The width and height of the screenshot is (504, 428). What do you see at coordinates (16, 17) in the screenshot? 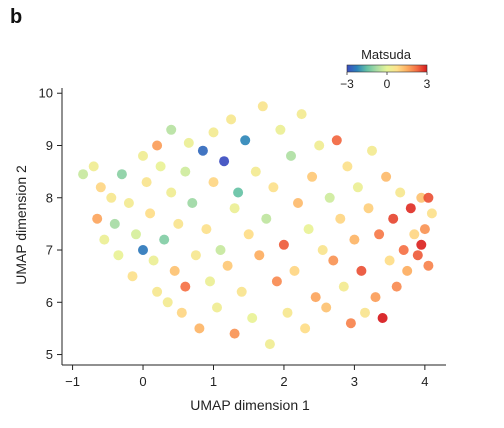
I see `panel-letter: b` at bounding box center [16, 17].